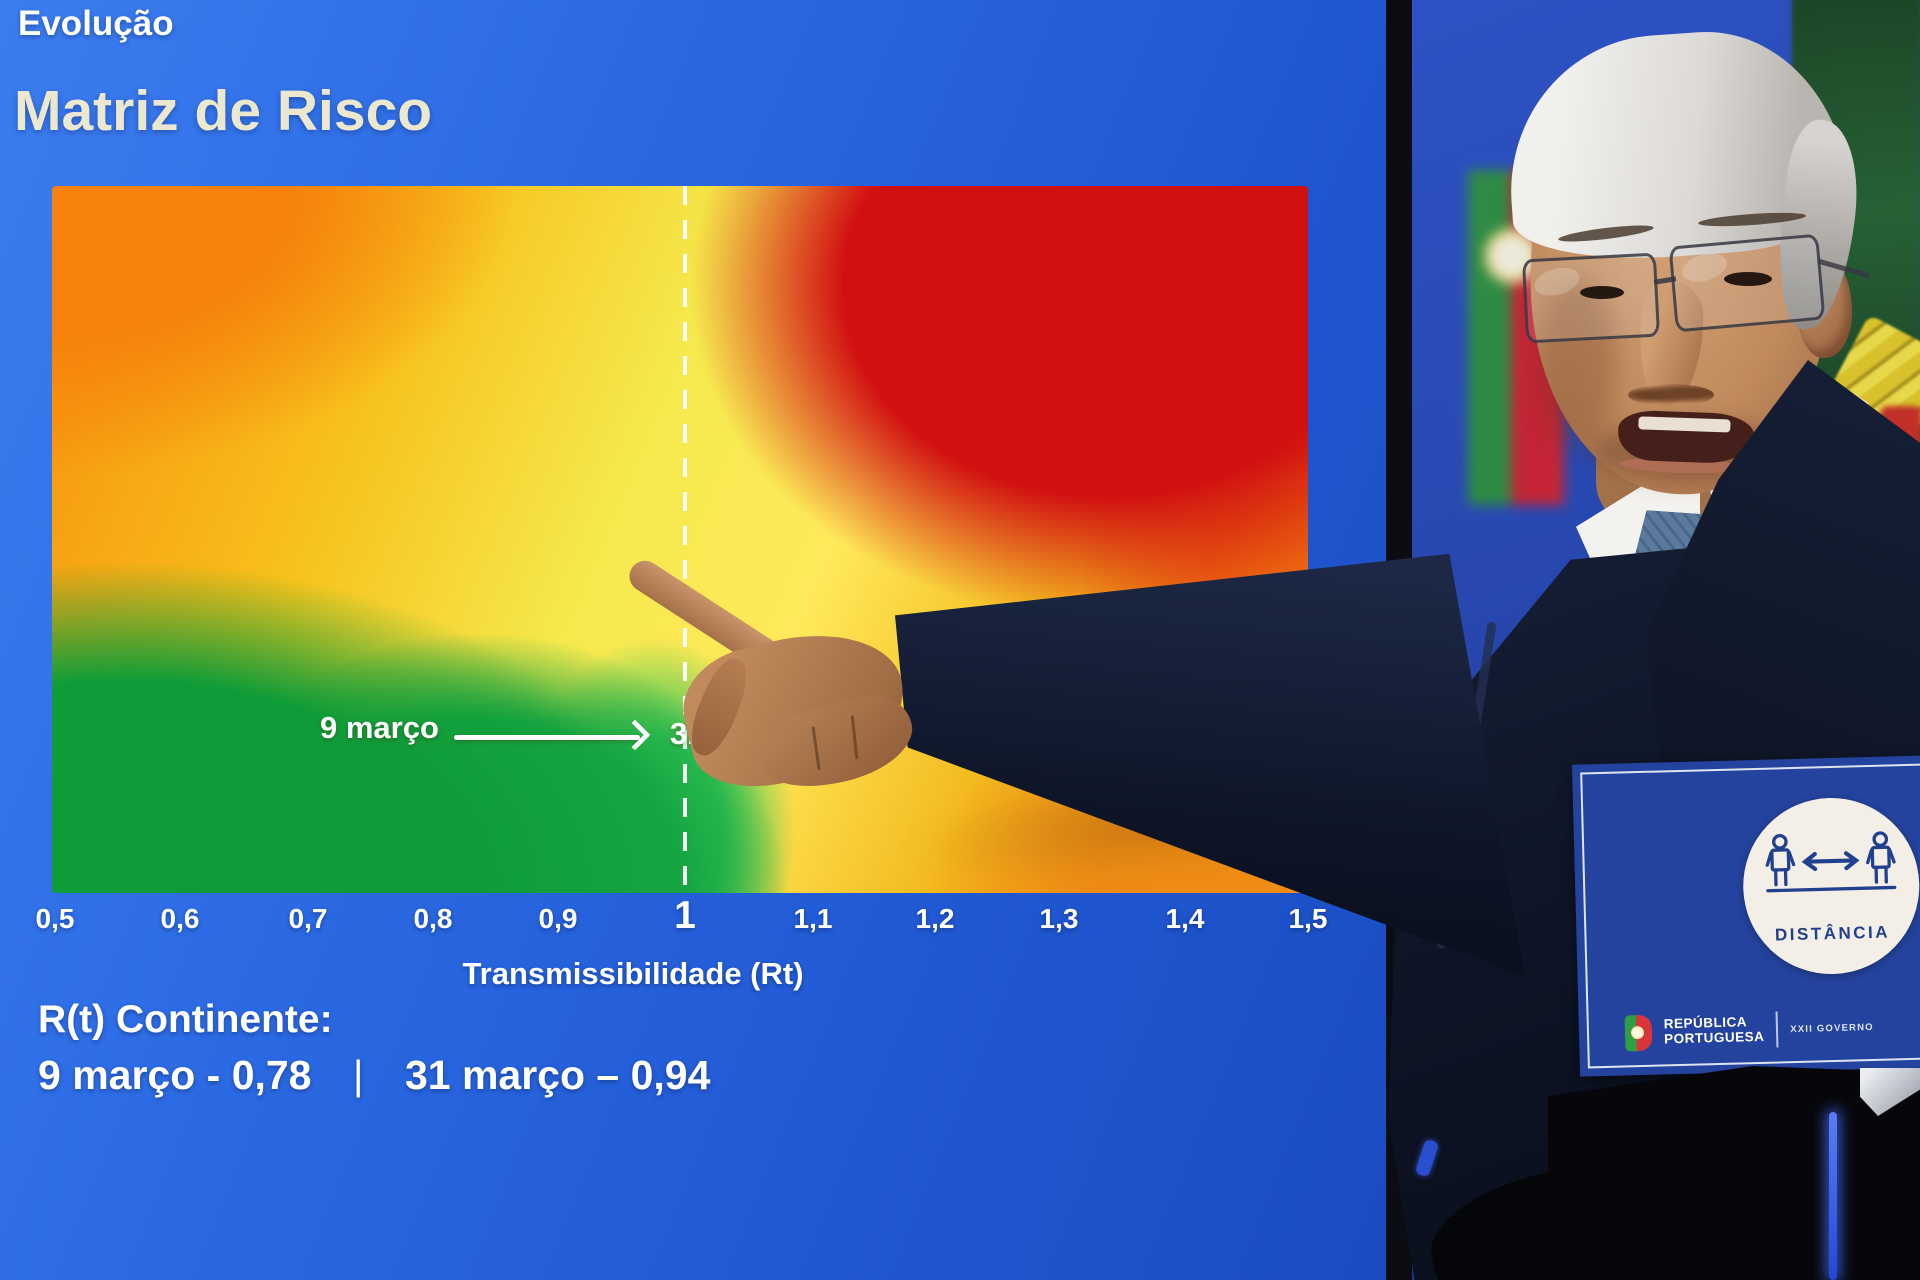 This screenshot has width=1920, height=1280. What do you see at coordinates (308, 918) in the screenshot?
I see `x-tick-0-7: 0,7` at bounding box center [308, 918].